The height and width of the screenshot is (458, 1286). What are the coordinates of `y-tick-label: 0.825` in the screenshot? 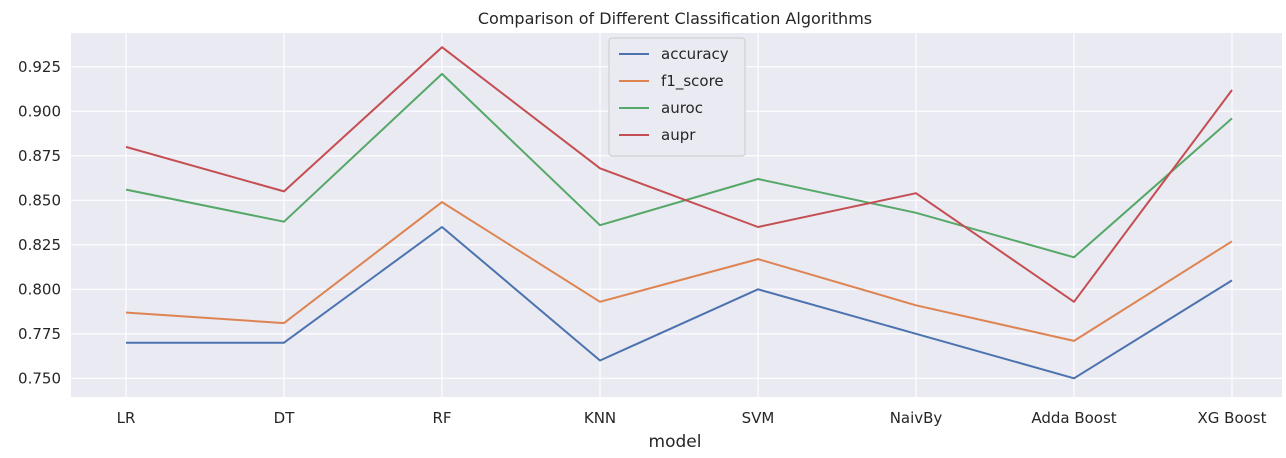 It's located at (39, 245).